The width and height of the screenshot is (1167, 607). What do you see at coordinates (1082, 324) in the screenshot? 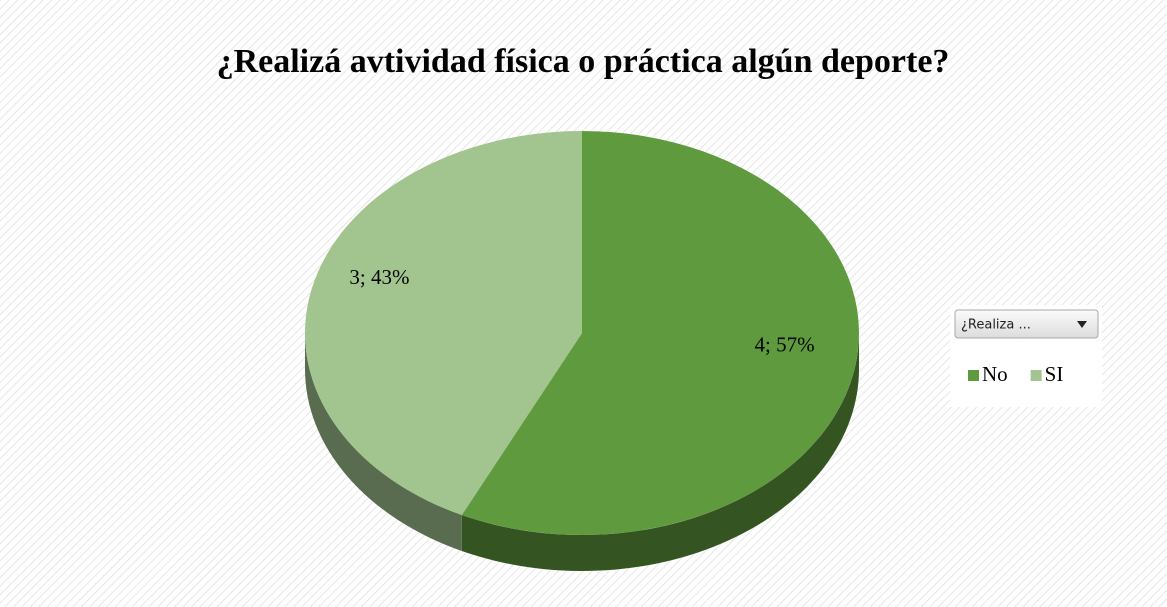
I see `dropdown-arrow` at bounding box center [1082, 324].